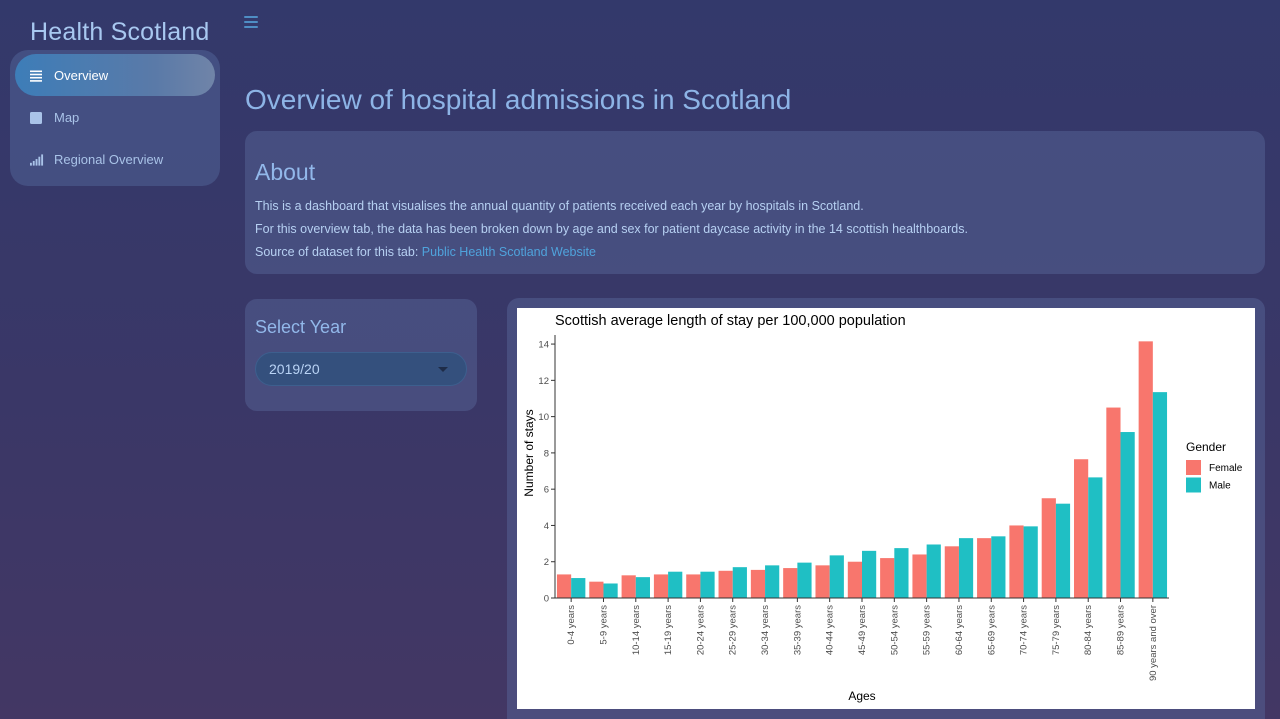 Image resolution: width=1280 pixels, height=719 pixels. I want to click on sidebar: Overview Map Regional Overview, so click(115, 118).